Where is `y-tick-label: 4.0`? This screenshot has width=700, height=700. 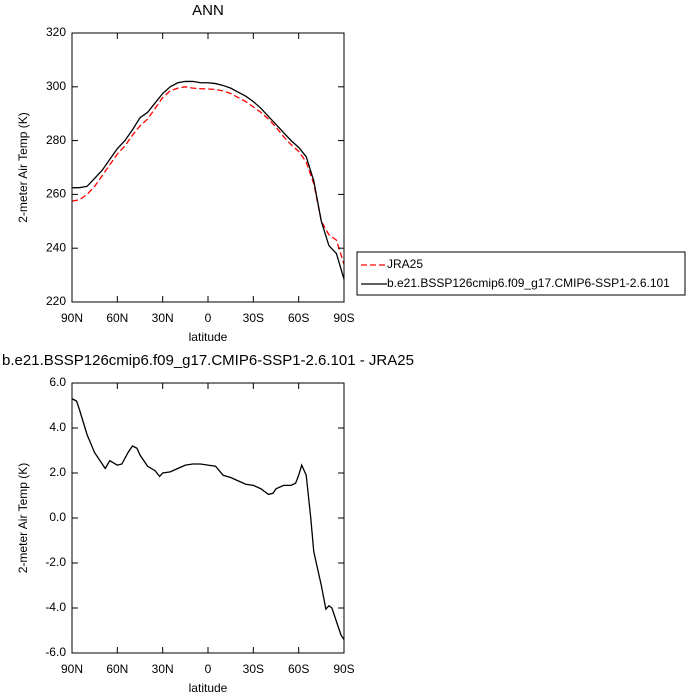
y-tick-label: 4.0 is located at coordinates (57, 427).